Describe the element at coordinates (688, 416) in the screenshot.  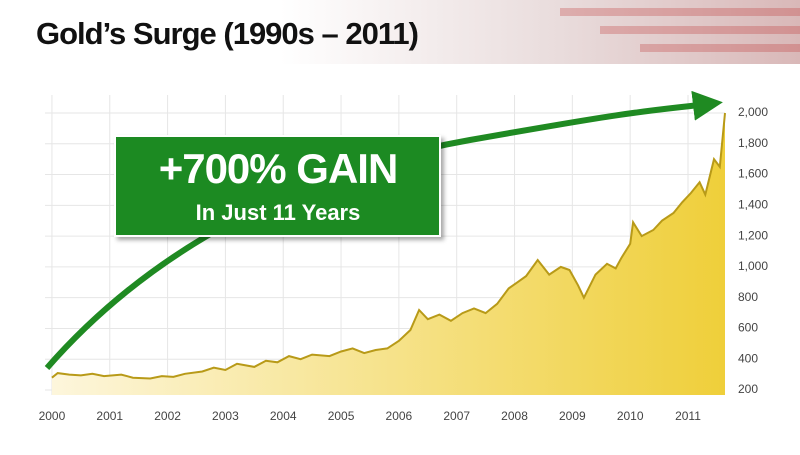
I see `x-tick-label: 2011` at that location.